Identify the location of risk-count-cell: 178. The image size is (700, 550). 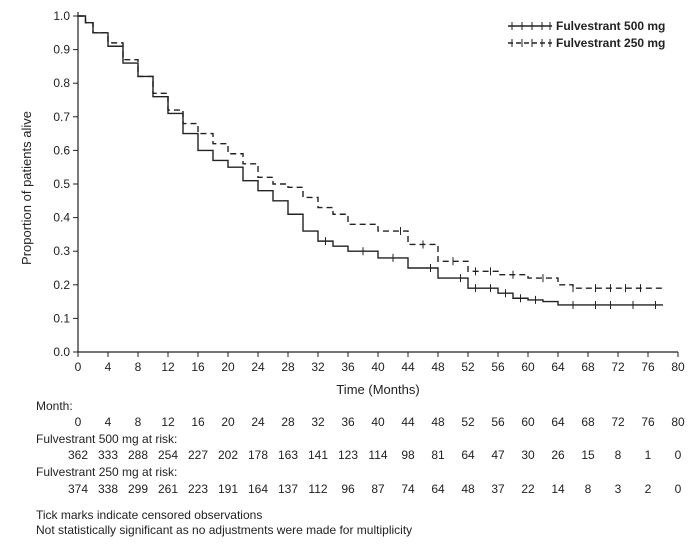
(258, 455).